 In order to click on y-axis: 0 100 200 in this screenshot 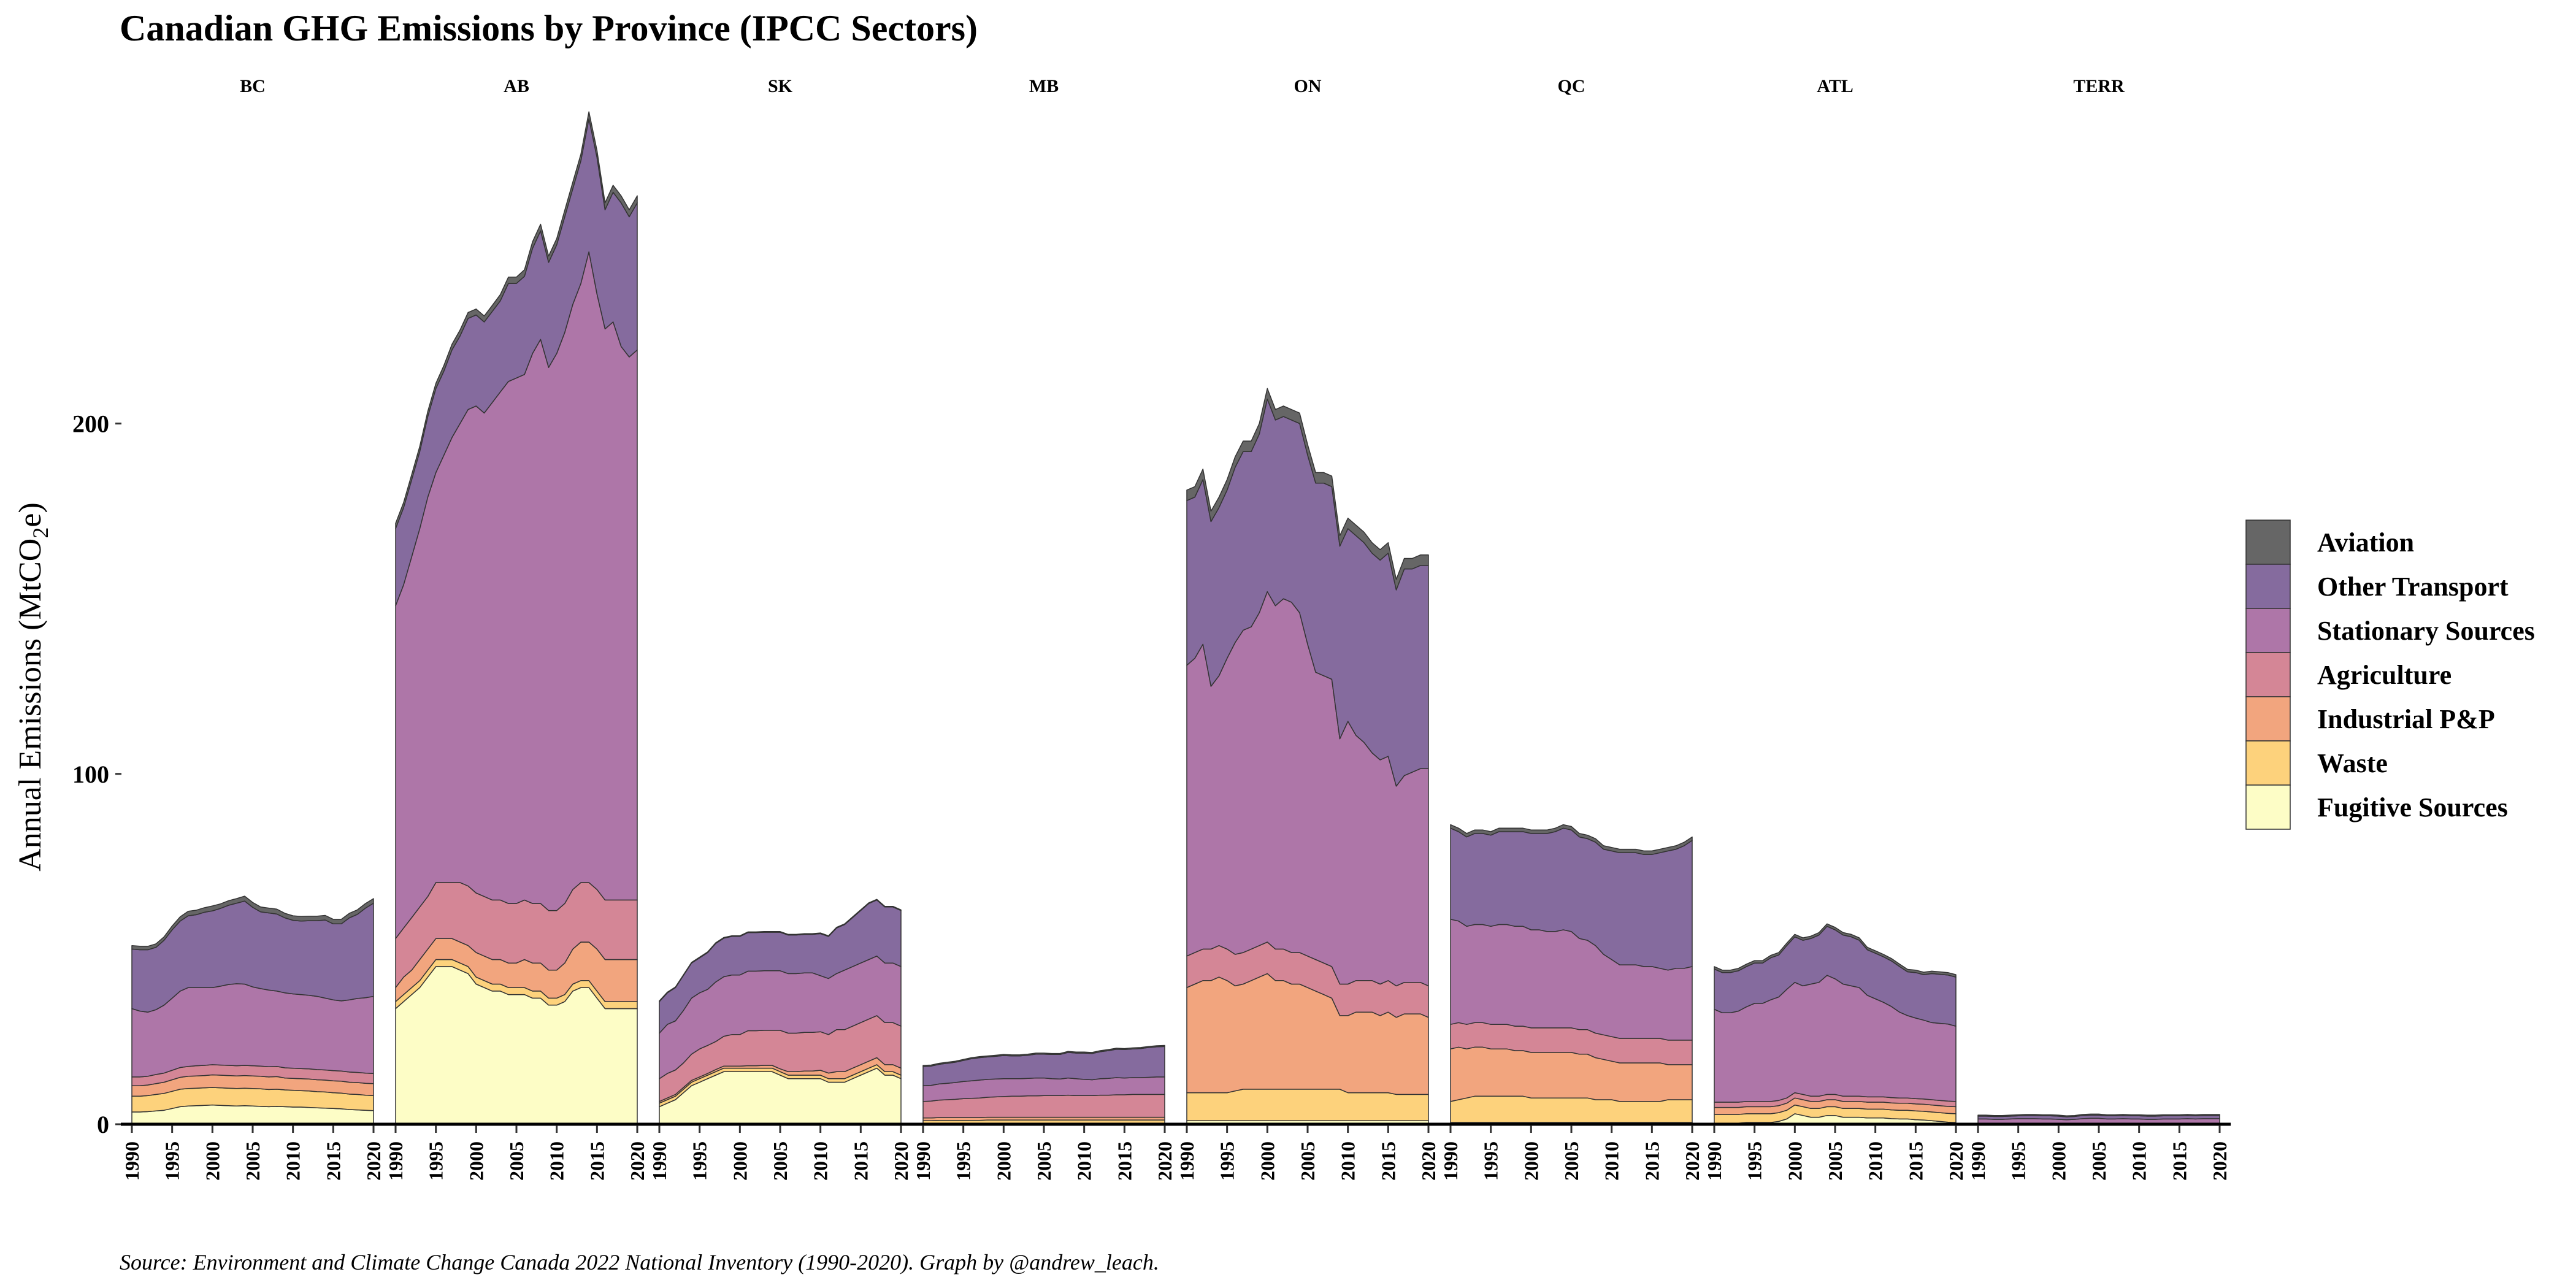, I will do `click(96, 774)`.